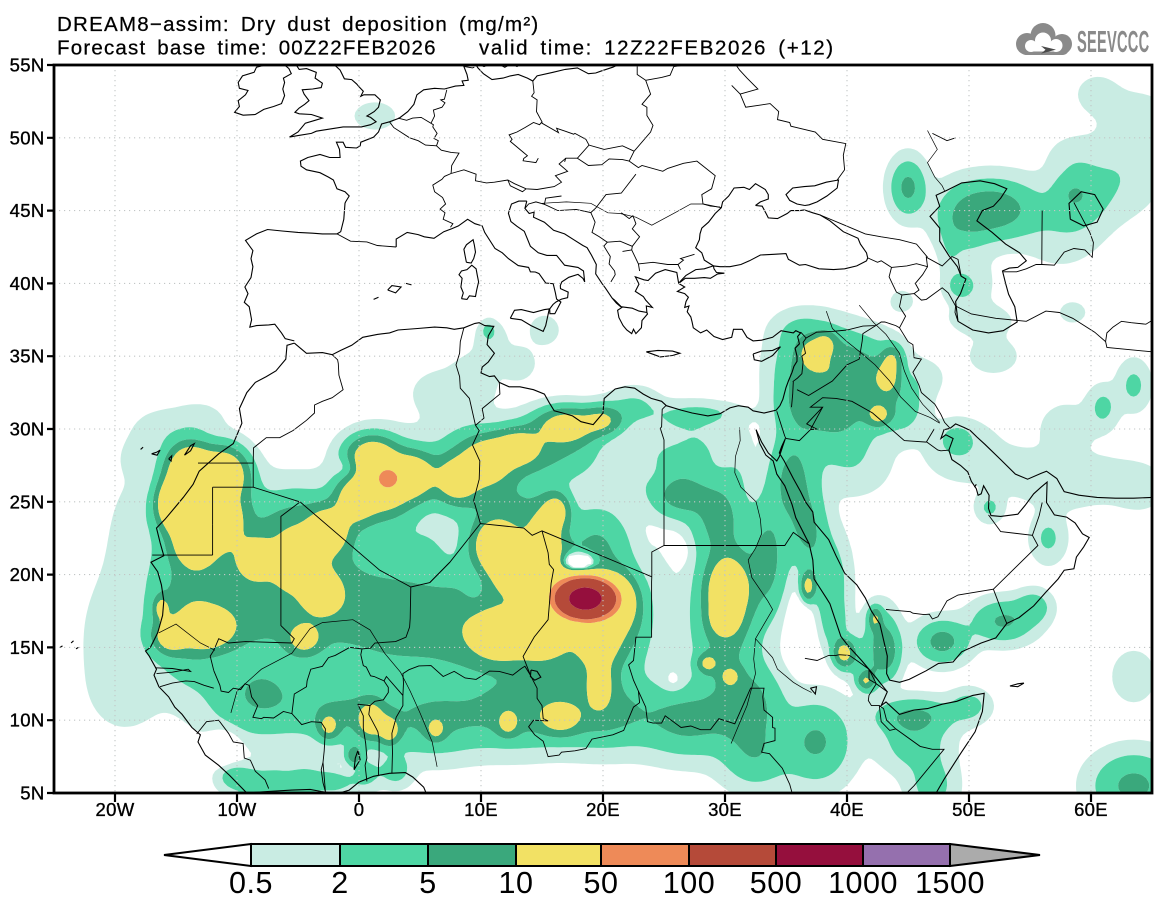 This screenshot has width=1165, height=907. I want to click on svg-text: 50N, so click(27, 137).